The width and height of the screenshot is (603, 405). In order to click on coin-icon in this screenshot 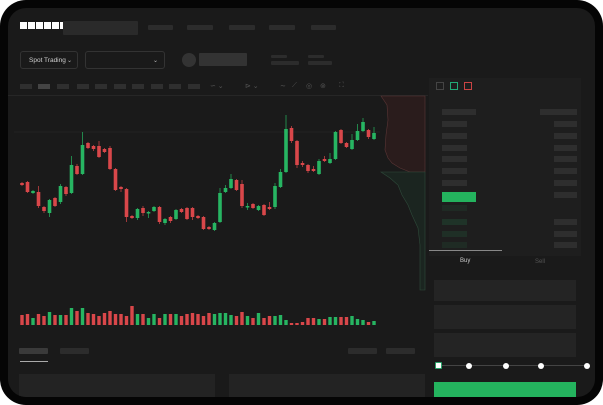, I will do `click(189, 60)`.